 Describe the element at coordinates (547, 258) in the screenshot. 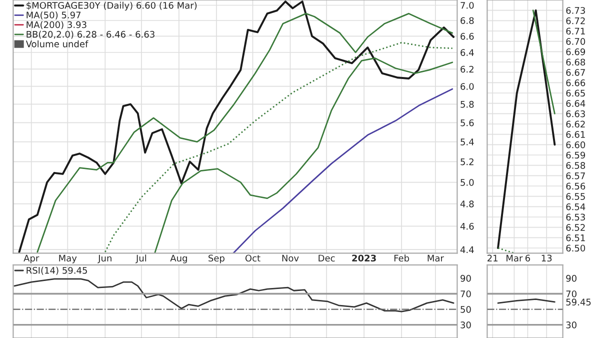

I see `x-tick-label: 13` at that location.